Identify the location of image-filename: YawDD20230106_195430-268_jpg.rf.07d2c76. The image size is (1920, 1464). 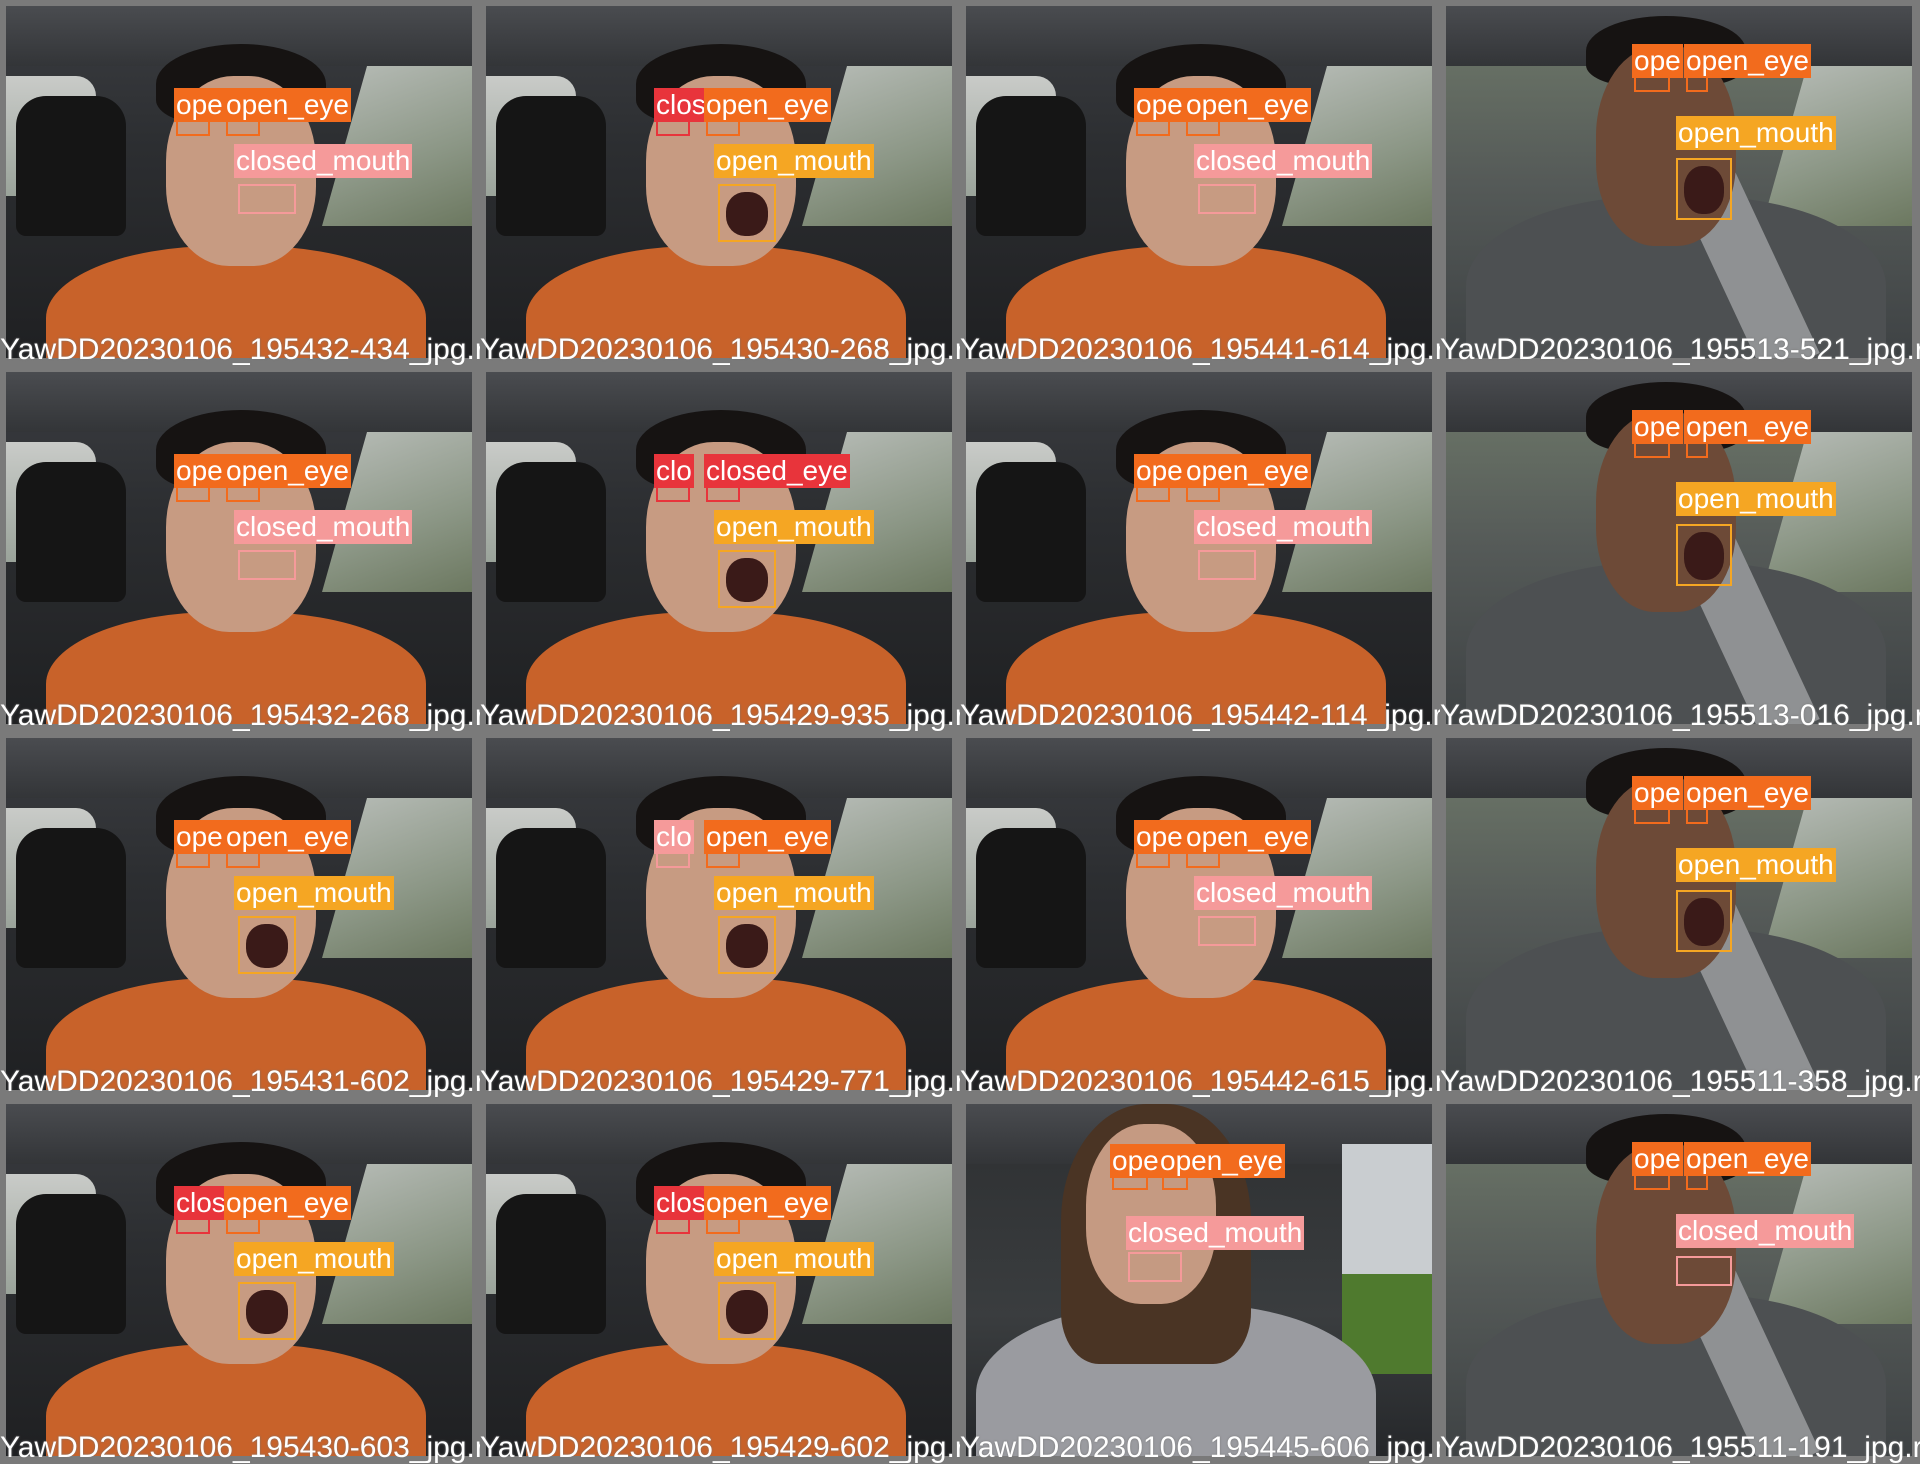
(720, 349).